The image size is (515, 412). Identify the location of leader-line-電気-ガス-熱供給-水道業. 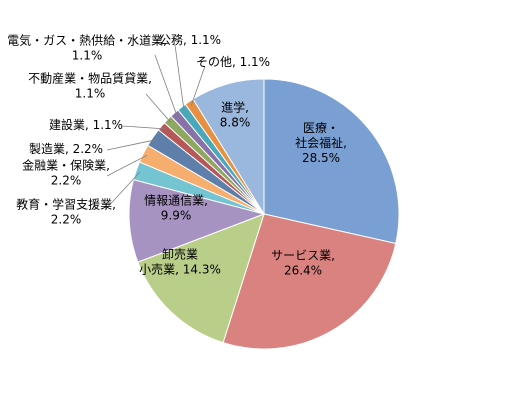
(166, 85).